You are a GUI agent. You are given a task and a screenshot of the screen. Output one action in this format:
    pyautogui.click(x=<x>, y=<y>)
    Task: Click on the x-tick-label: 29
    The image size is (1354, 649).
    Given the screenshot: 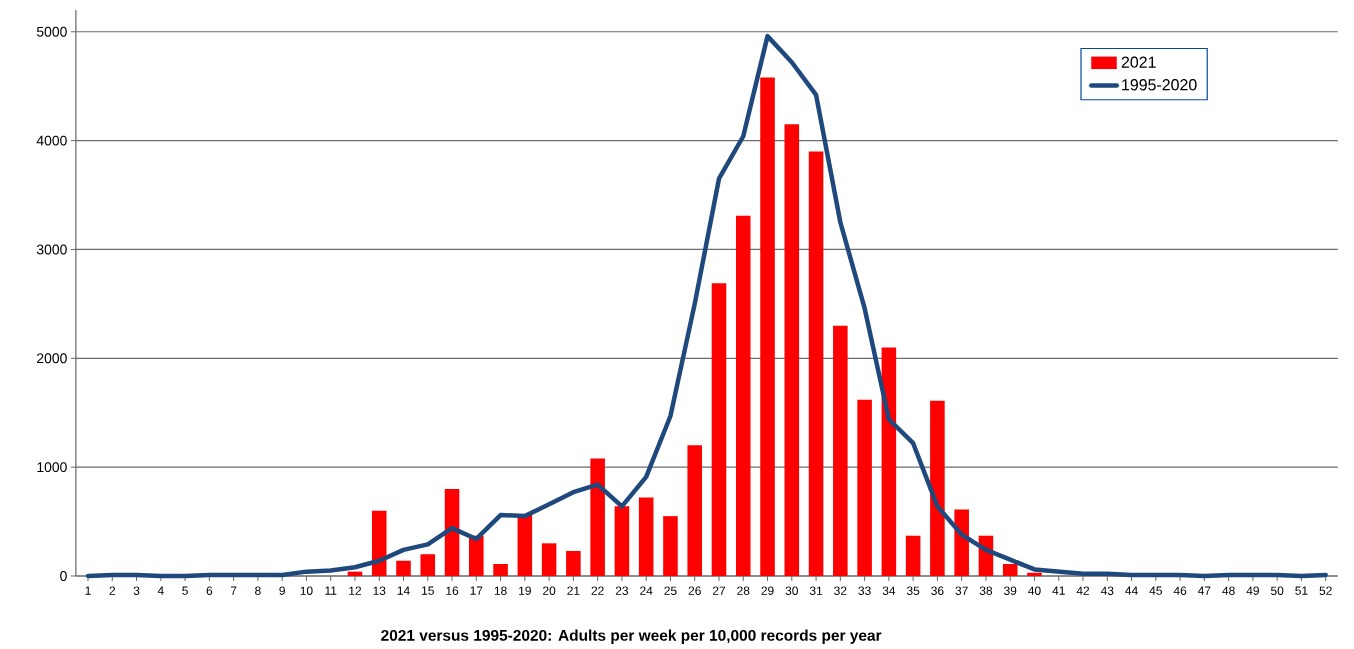 What is the action you would take?
    pyautogui.click(x=767, y=590)
    